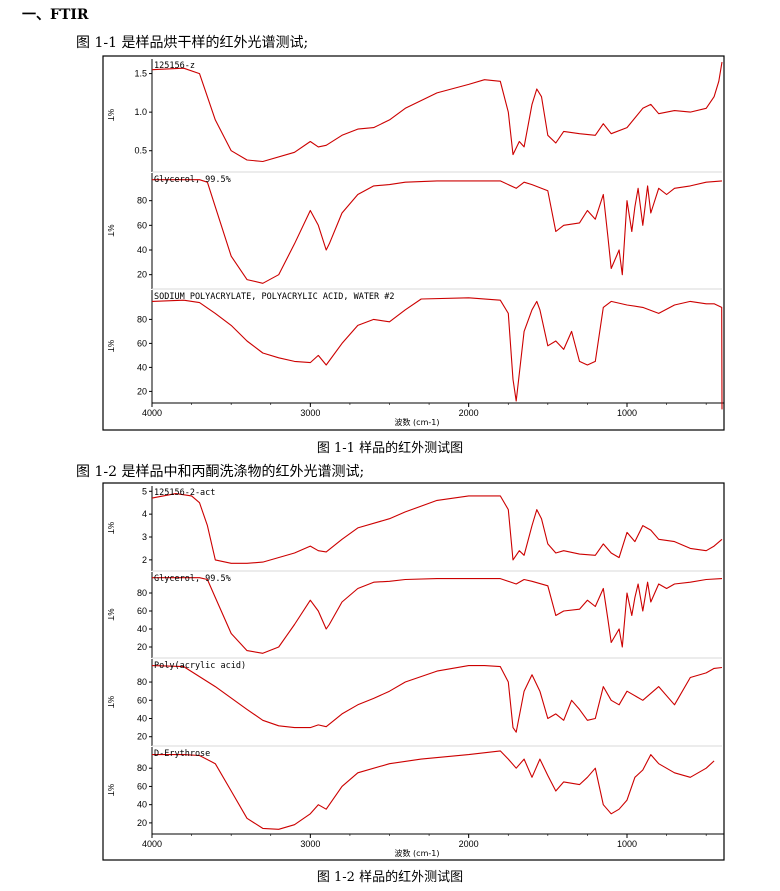 The image size is (780, 891). I want to click on y-tick-label: 3, so click(144, 537).